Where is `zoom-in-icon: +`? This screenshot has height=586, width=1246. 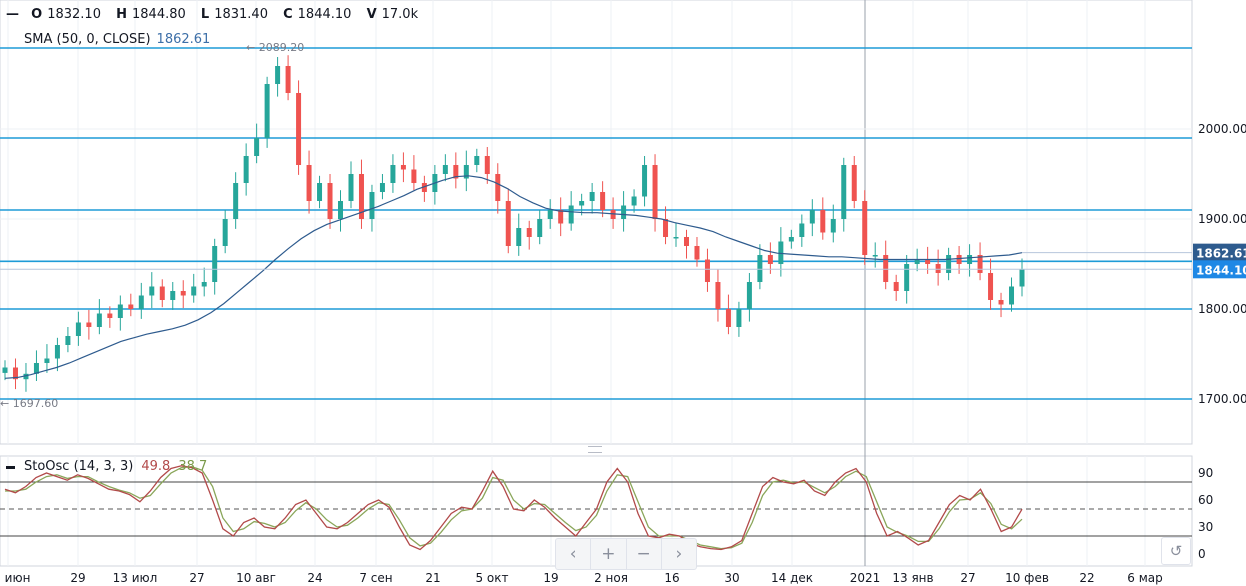
zoom-in-icon: + is located at coordinates (609, 554).